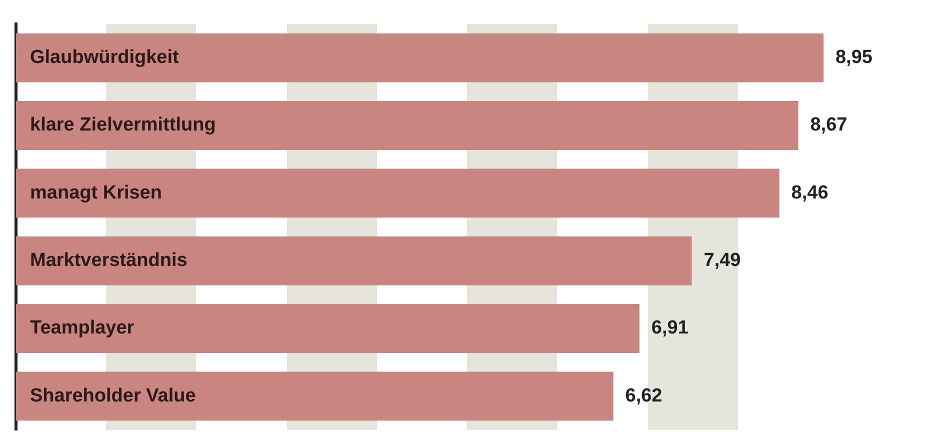 The height and width of the screenshot is (446, 932). I want to click on y-tick-label: Marktverständnis, so click(109, 261).